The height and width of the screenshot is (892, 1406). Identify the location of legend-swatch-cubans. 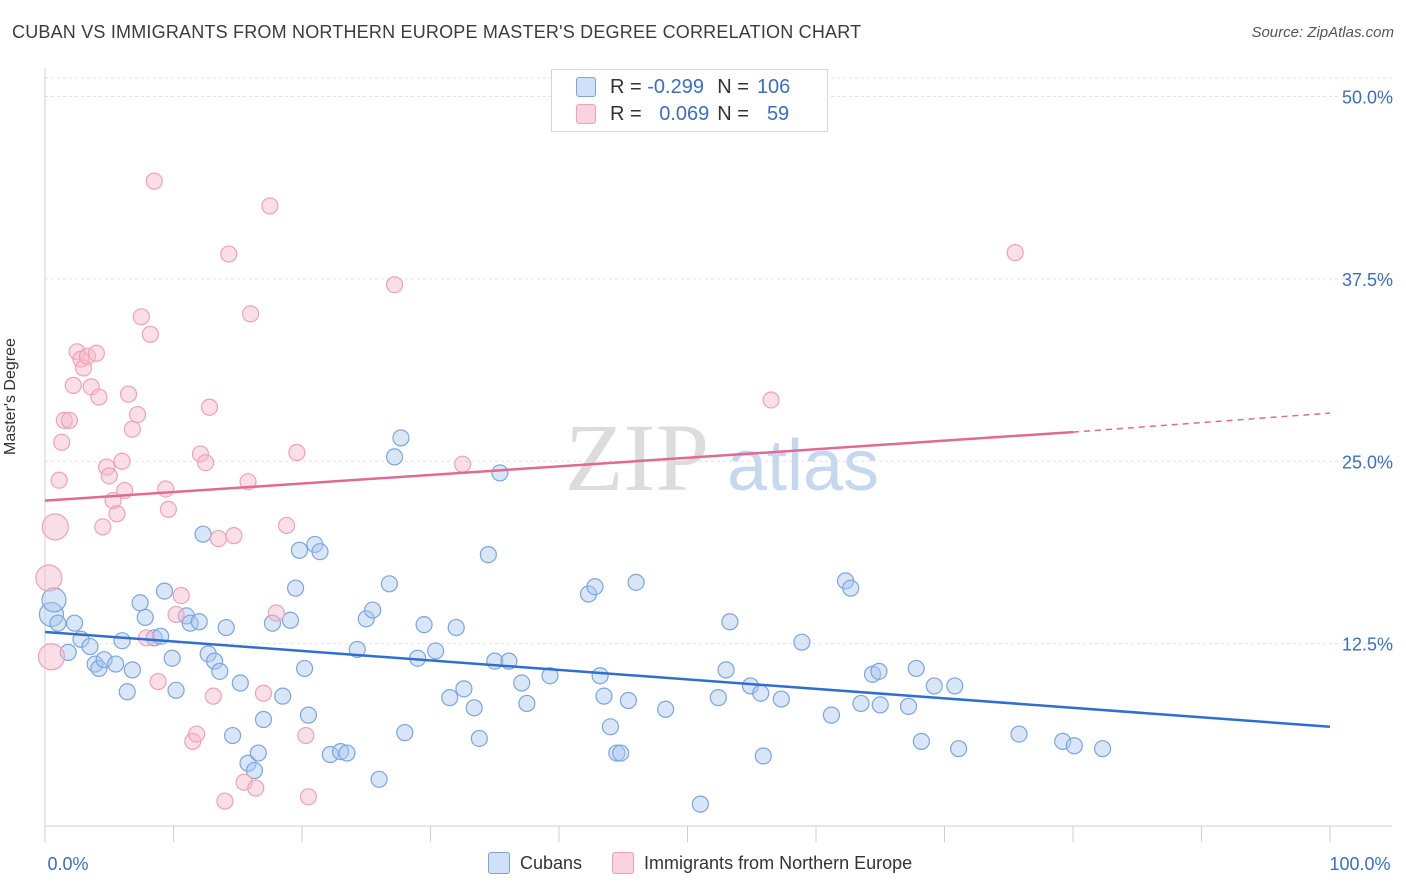
(586, 87).